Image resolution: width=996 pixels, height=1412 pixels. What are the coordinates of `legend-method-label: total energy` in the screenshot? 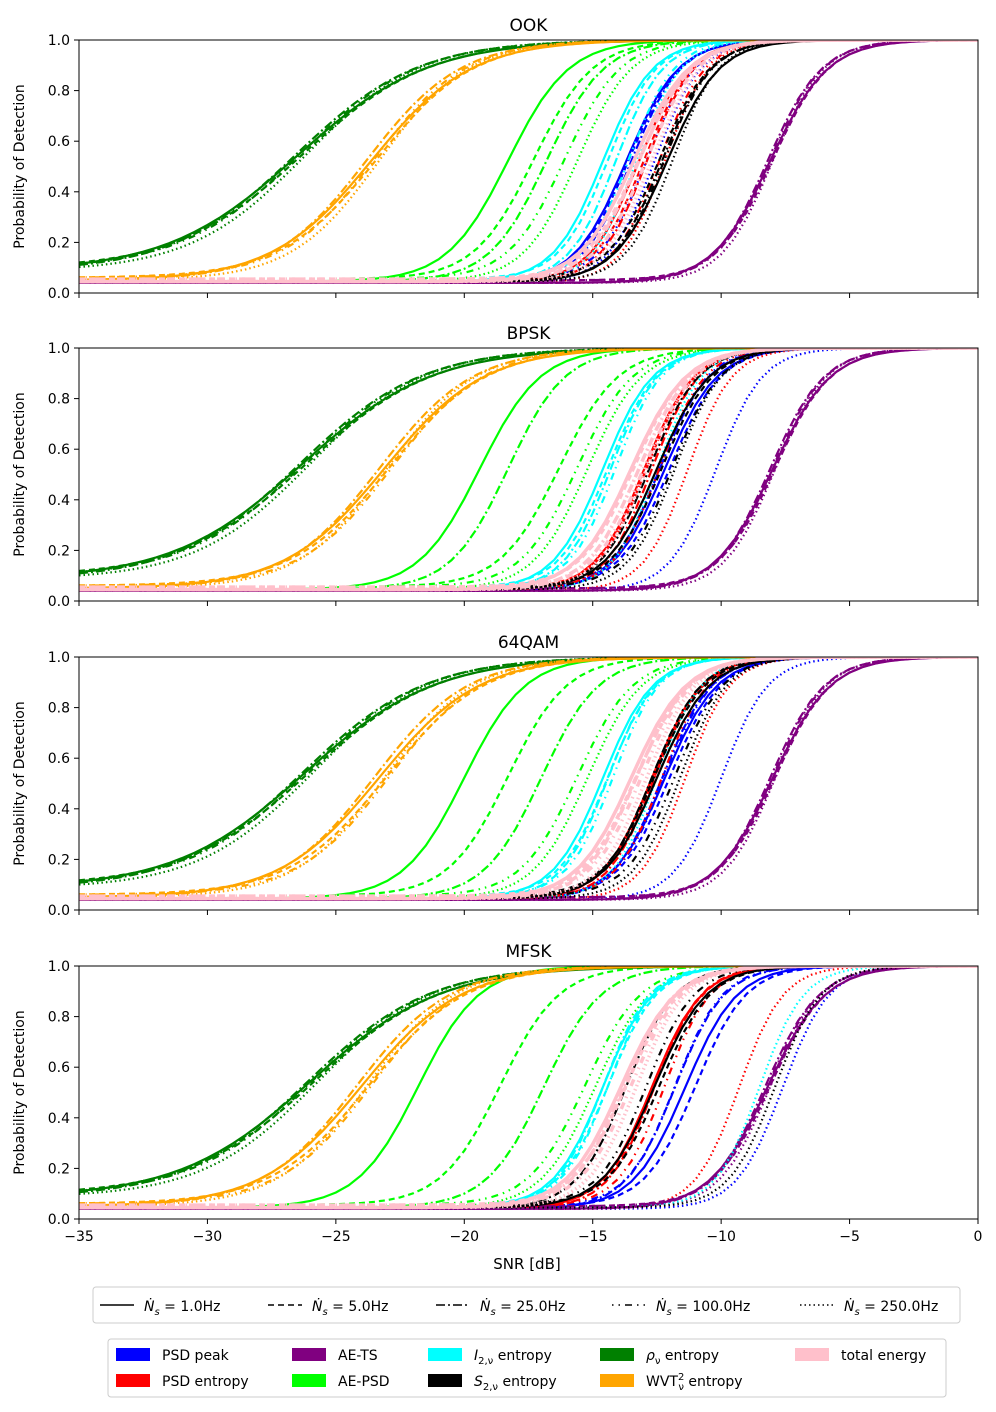 It's located at (883, 1356).